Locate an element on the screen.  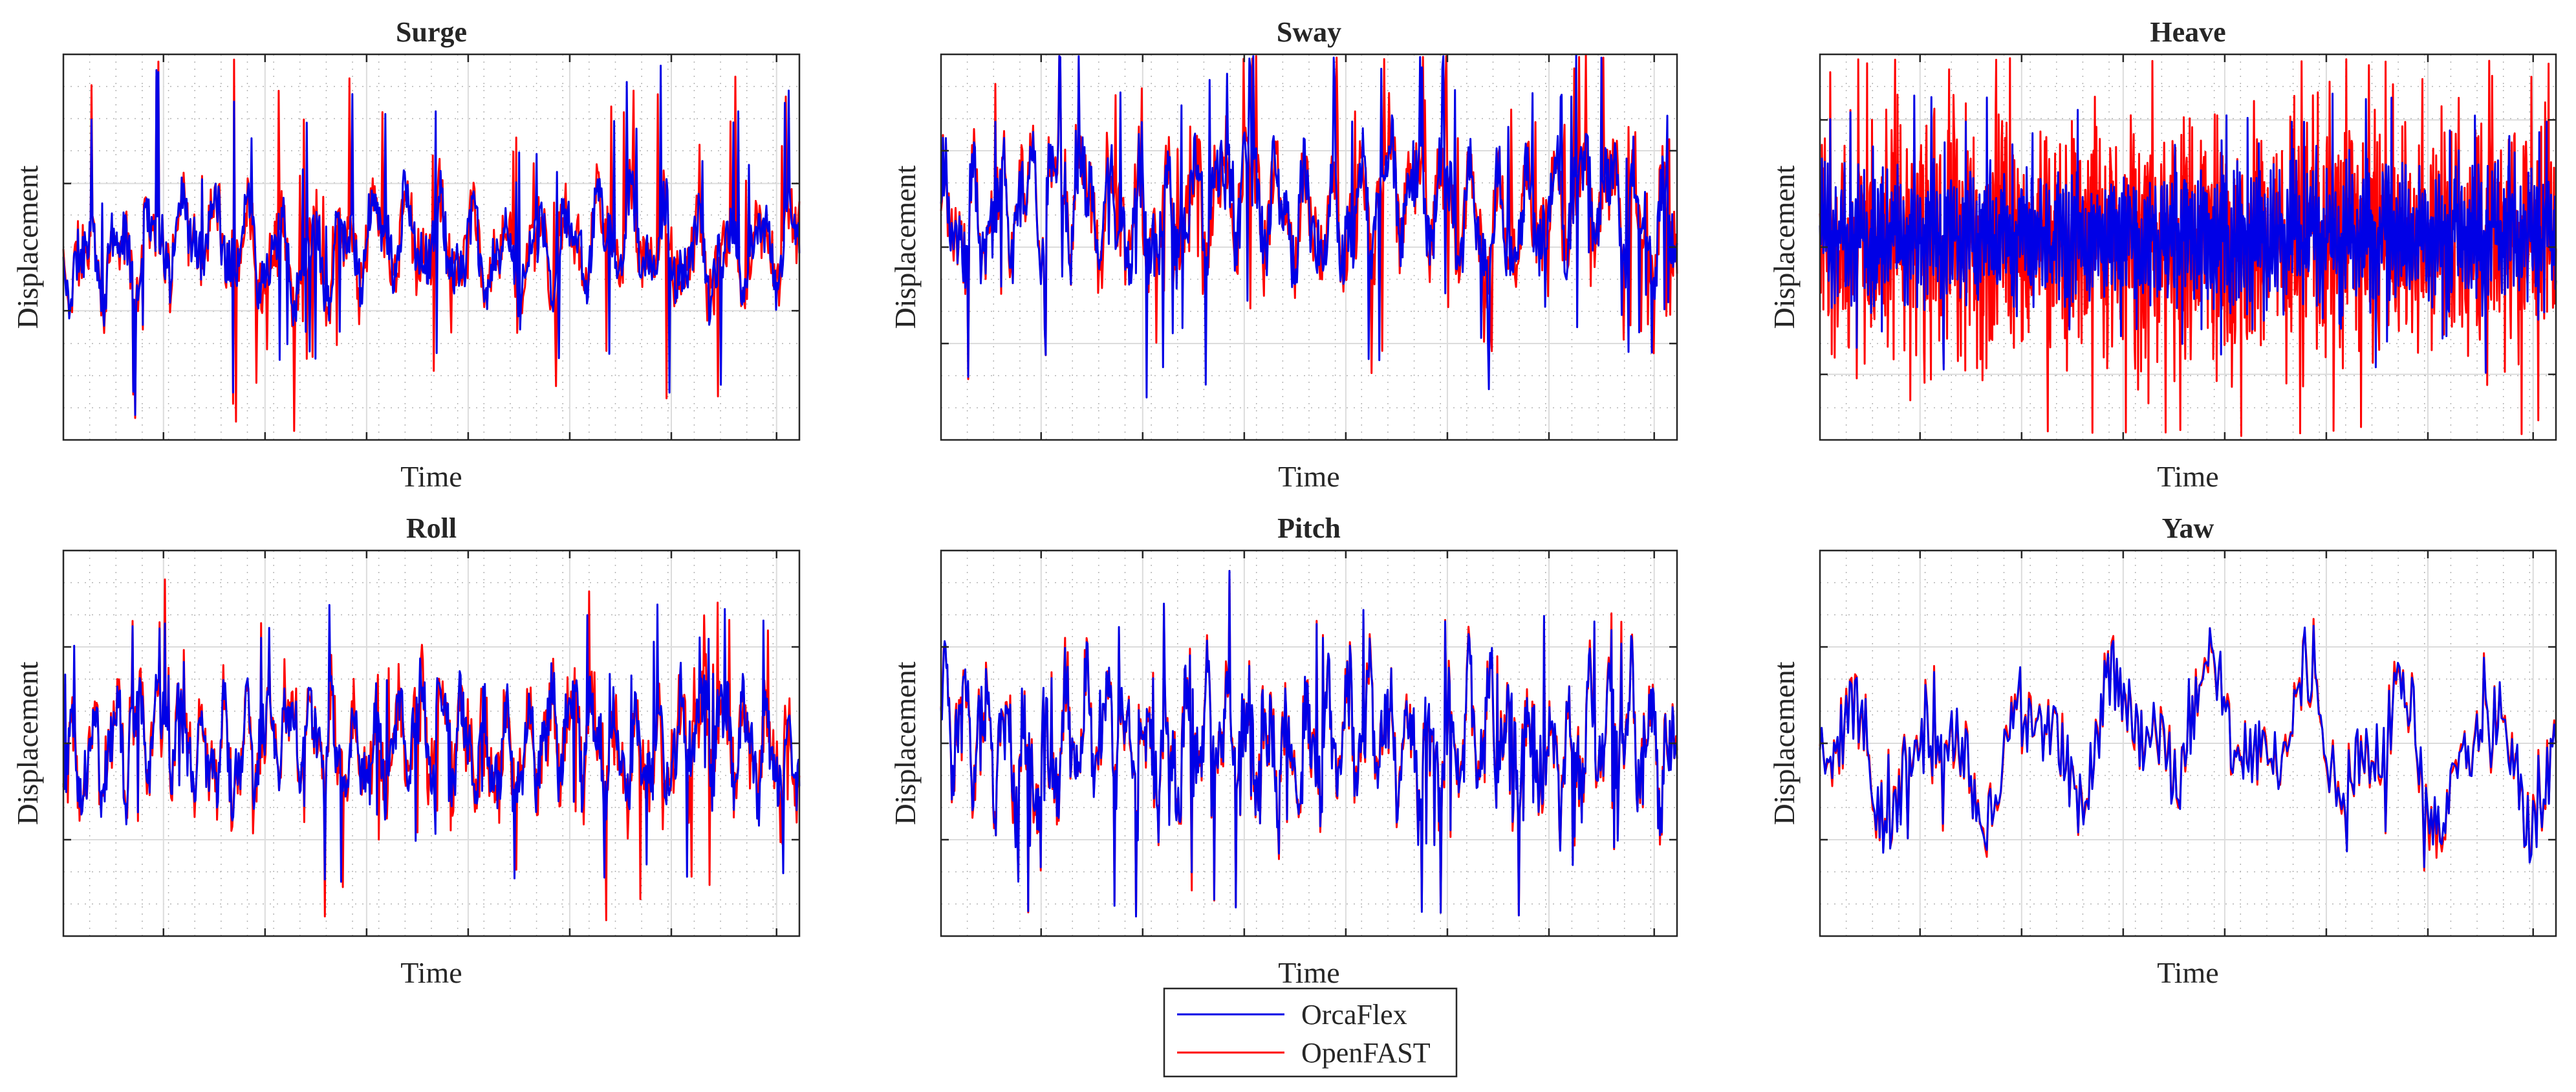
subplot-heave: Heave Time Displacement is located at coordinates (2162, 254).